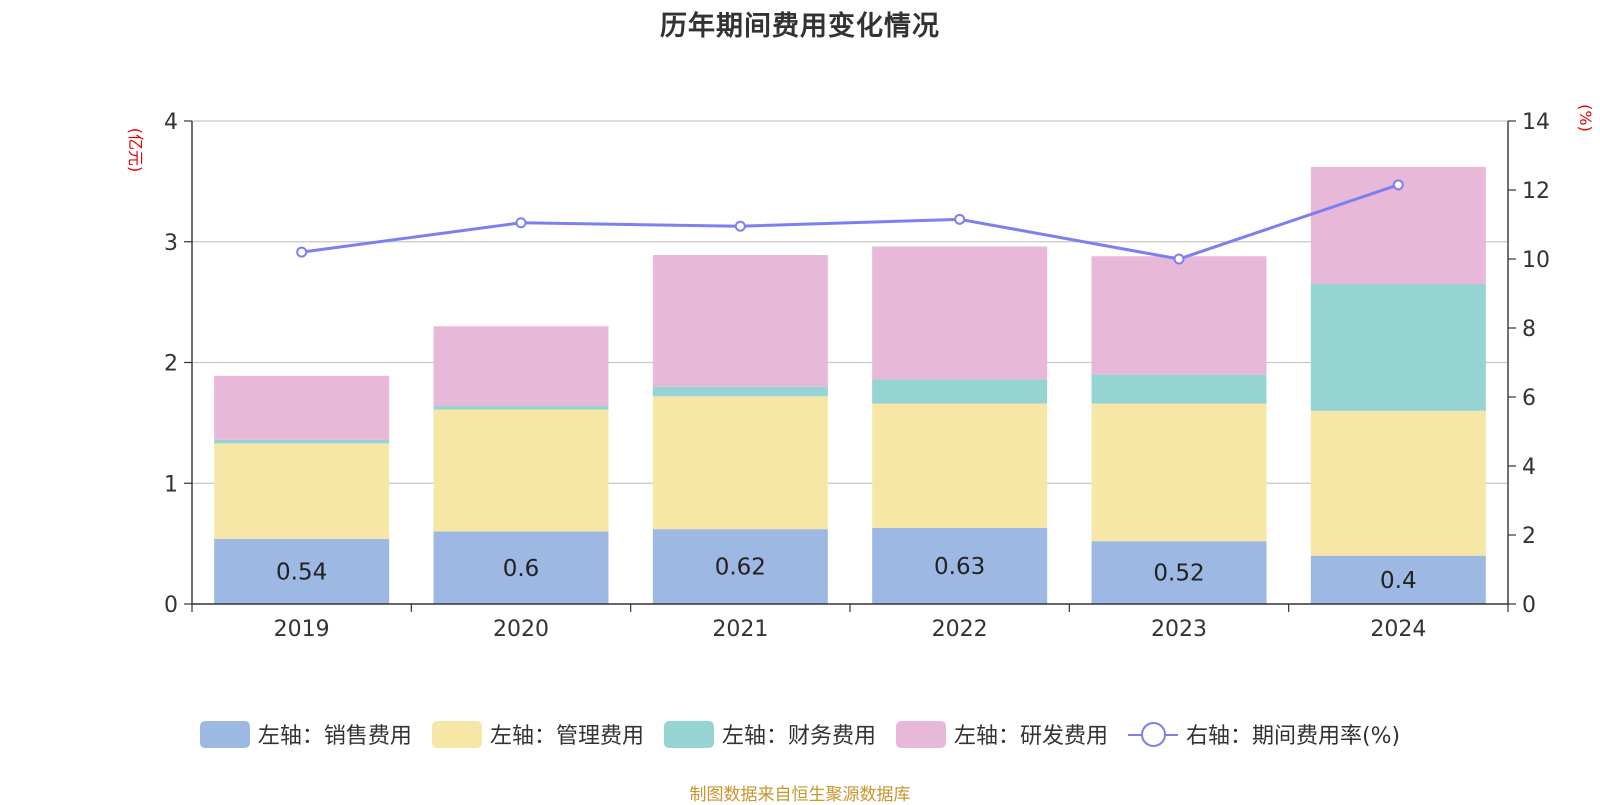 The image size is (1600, 805). What do you see at coordinates (171, 364) in the screenshot?
I see `left-axis-tick-label: 2` at bounding box center [171, 364].